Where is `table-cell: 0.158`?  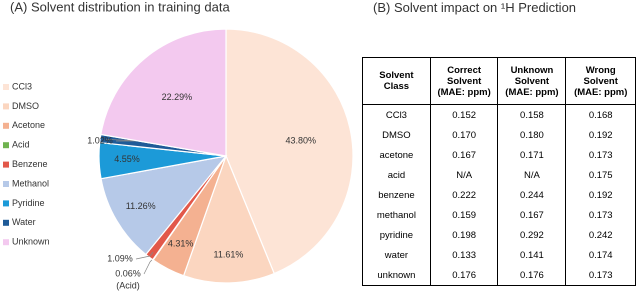 table-cell: 0.158 is located at coordinates (531, 114).